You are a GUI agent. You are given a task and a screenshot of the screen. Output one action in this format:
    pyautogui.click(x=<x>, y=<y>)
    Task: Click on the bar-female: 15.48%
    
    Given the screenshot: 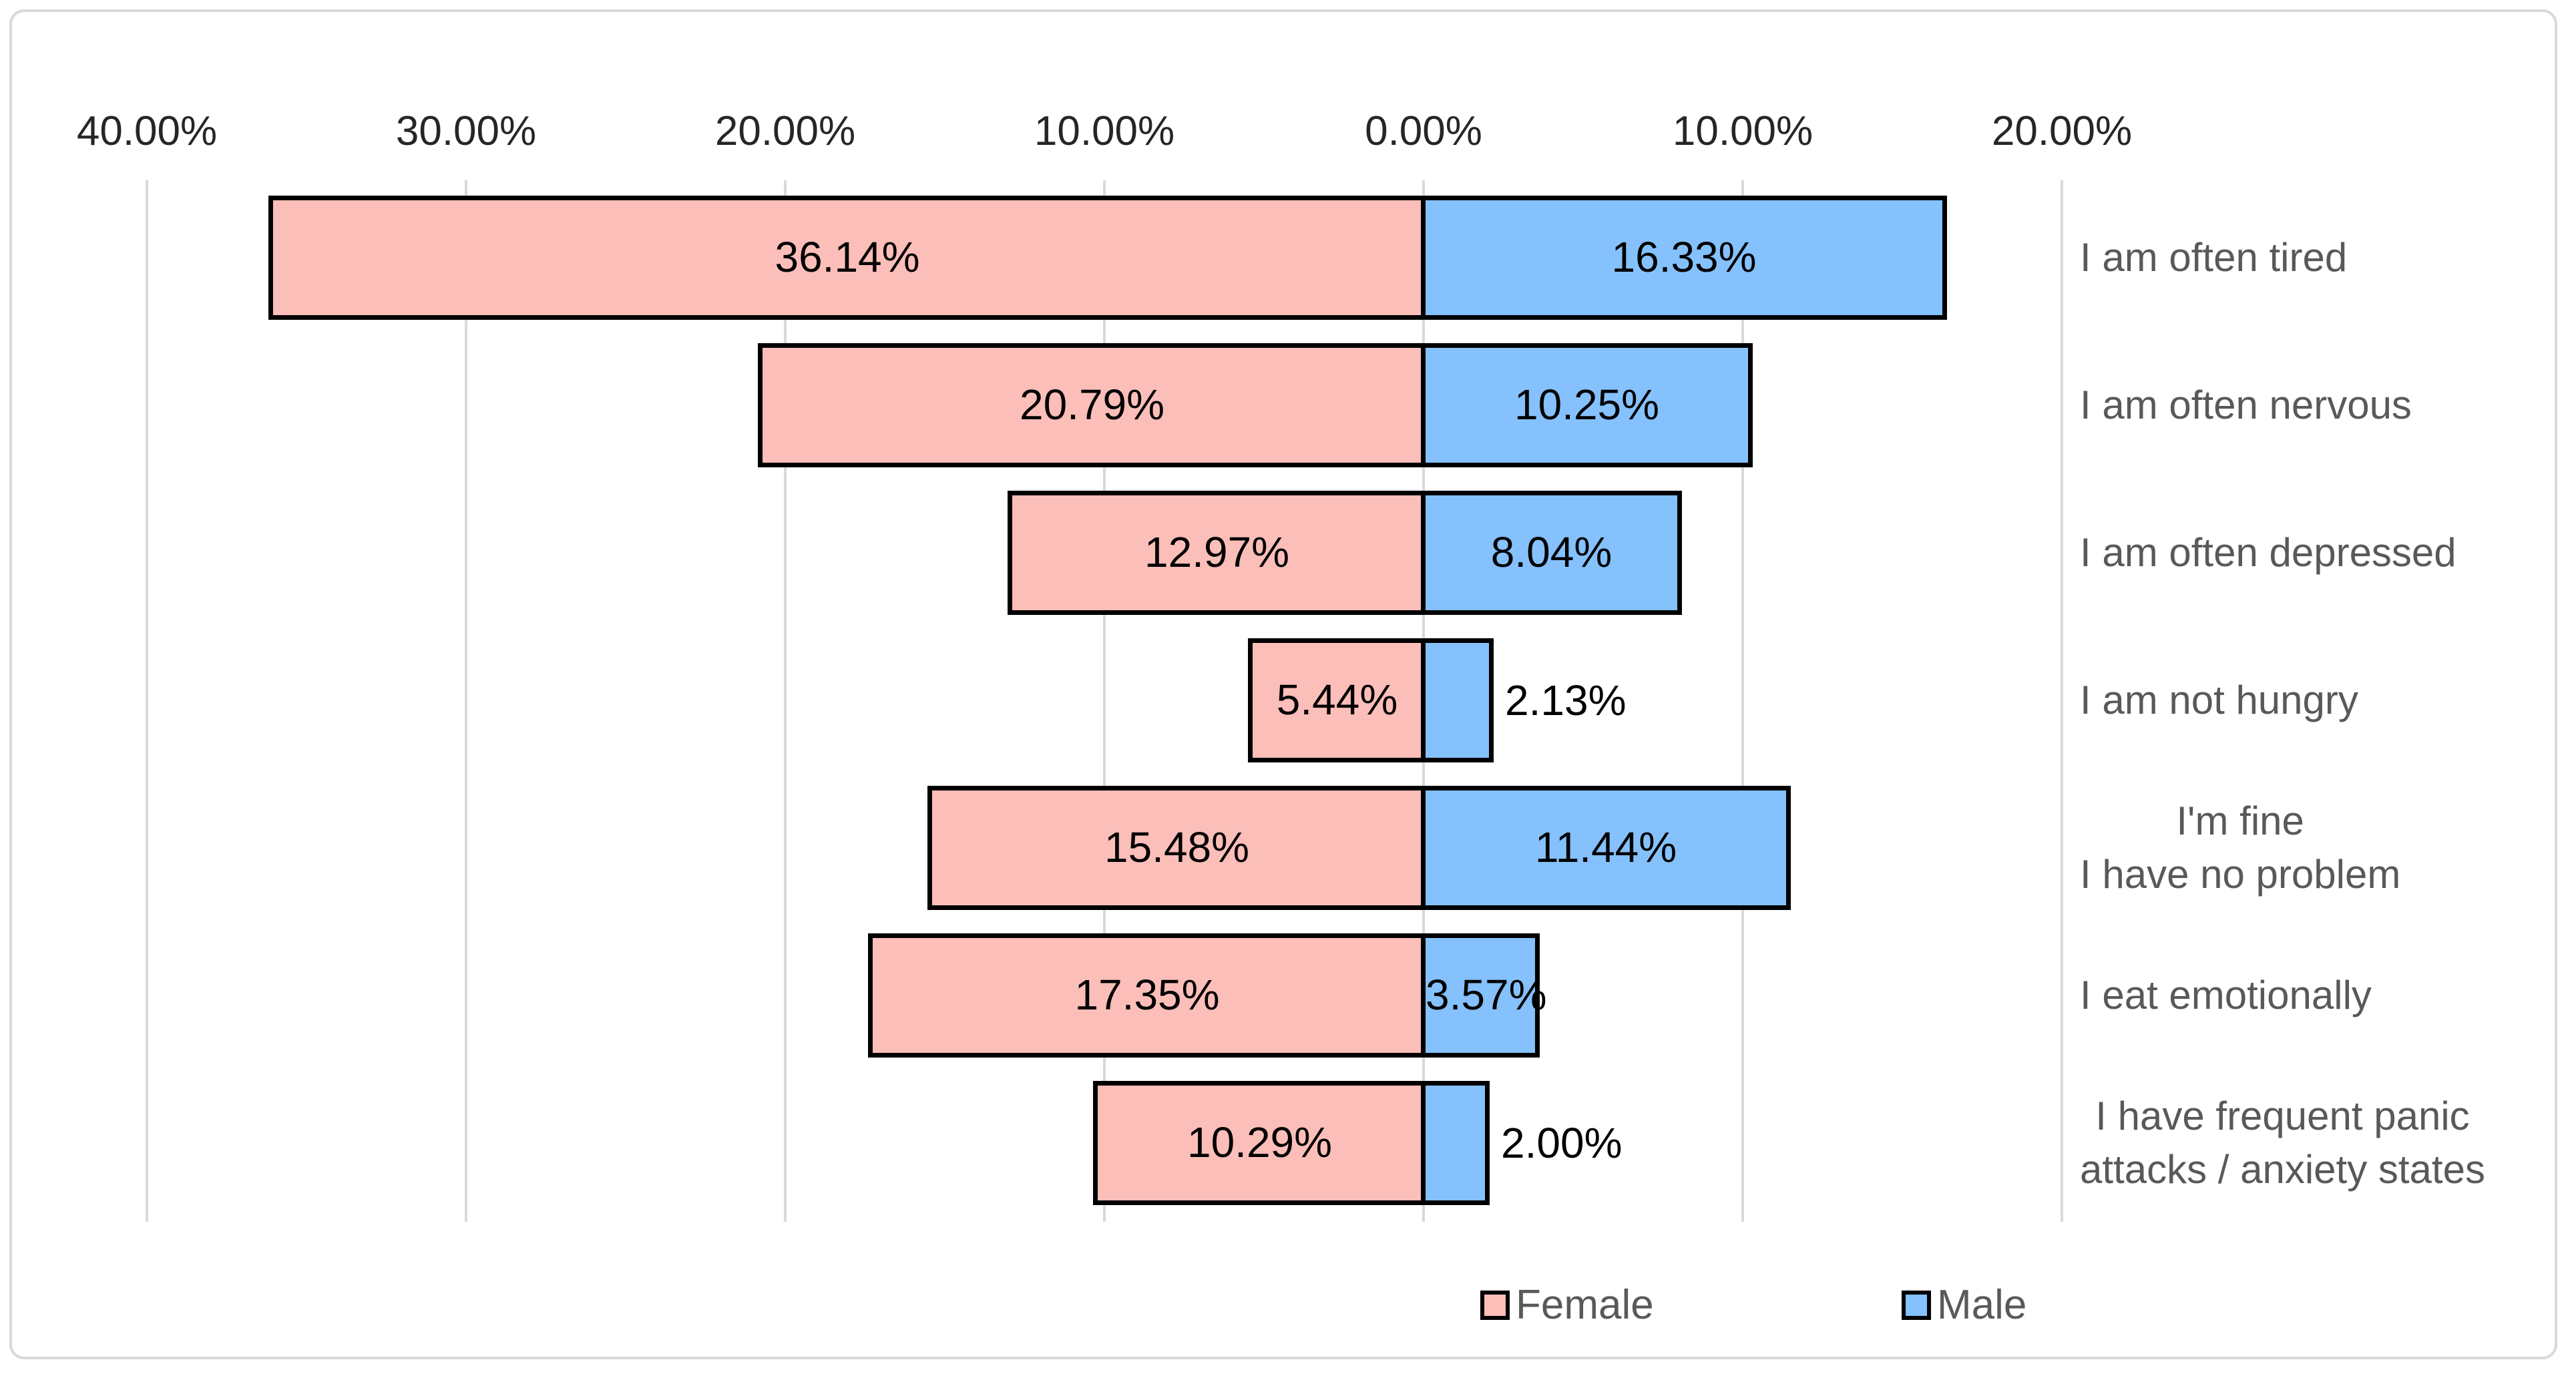 What is the action you would take?
    pyautogui.click(x=1176, y=848)
    